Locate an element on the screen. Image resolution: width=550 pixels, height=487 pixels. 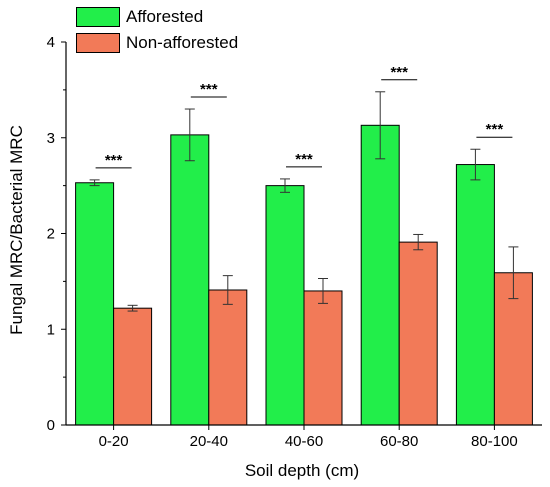
x-tick-label-0-20: 0-20 is located at coordinates (114, 441).